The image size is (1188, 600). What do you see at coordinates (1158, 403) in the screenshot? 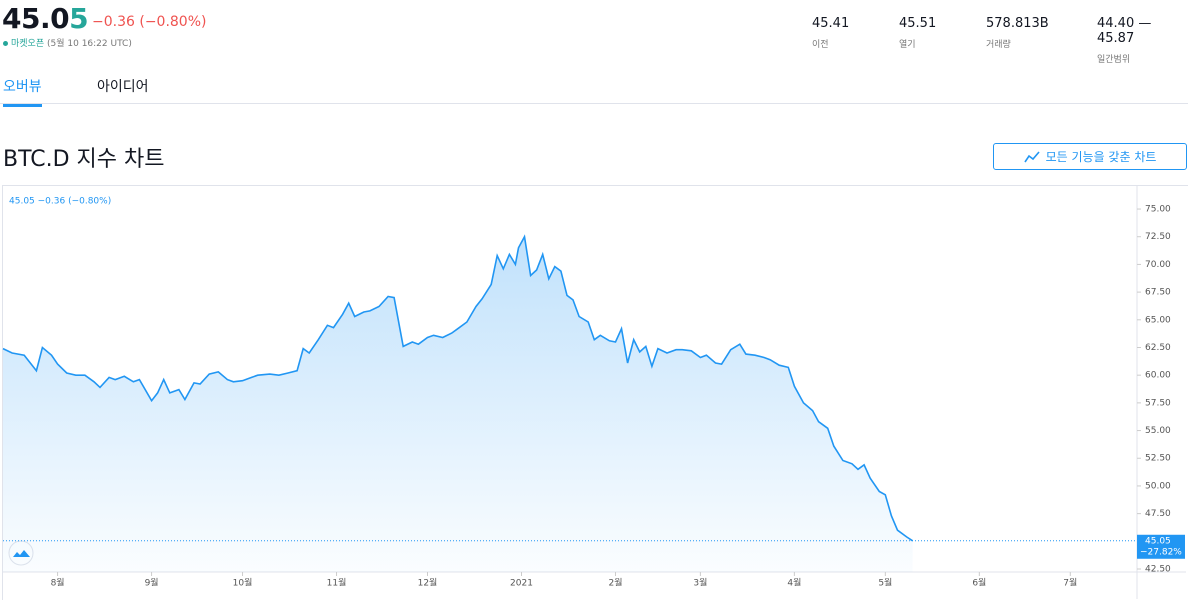
I see `y-tick-label: 57.50` at bounding box center [1158, 403].